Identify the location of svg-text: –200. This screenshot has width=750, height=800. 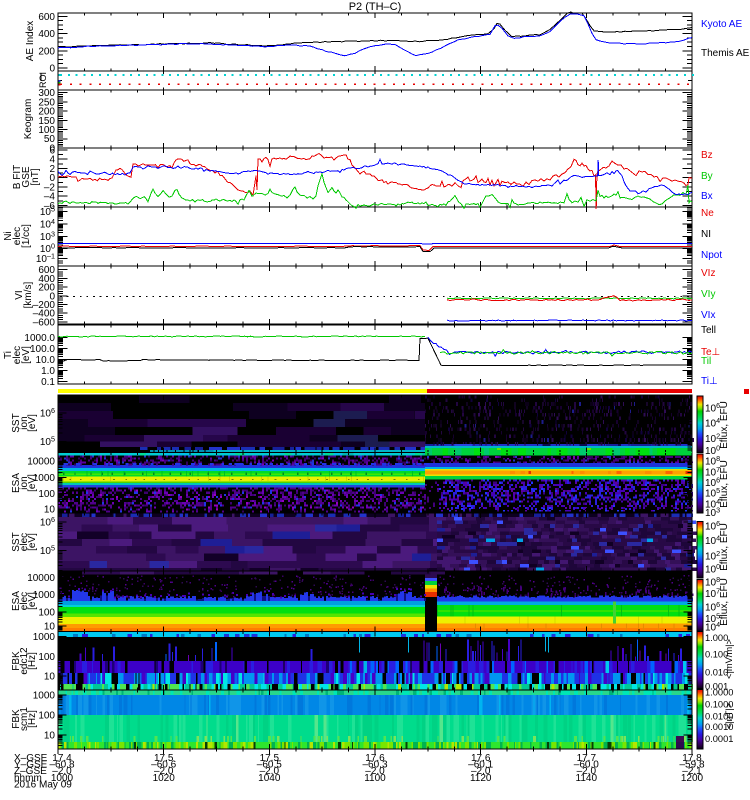
(44, 305).